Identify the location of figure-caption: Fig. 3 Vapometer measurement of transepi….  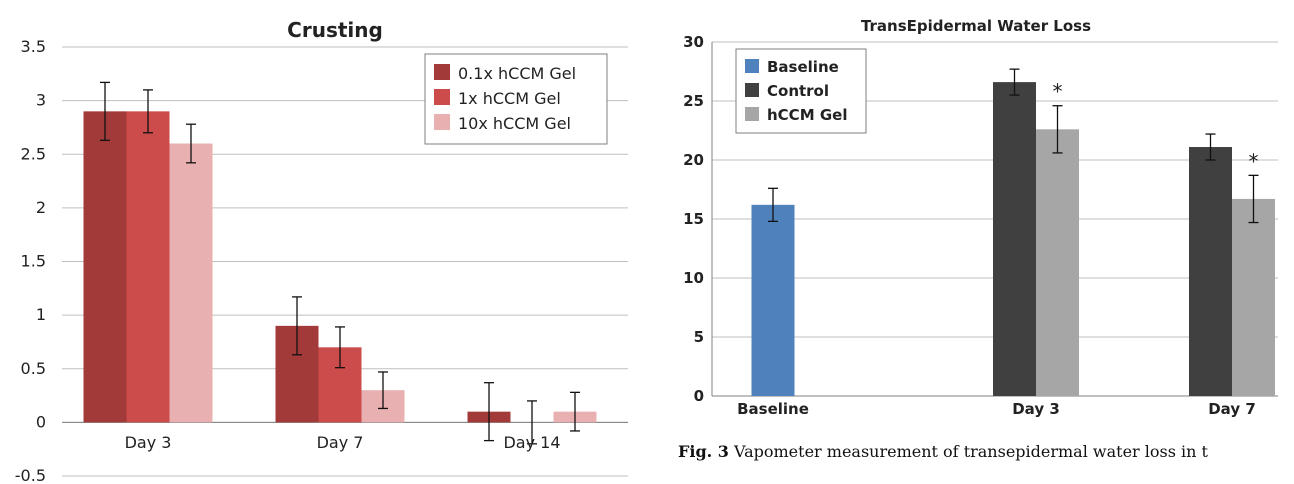
(986, 451).